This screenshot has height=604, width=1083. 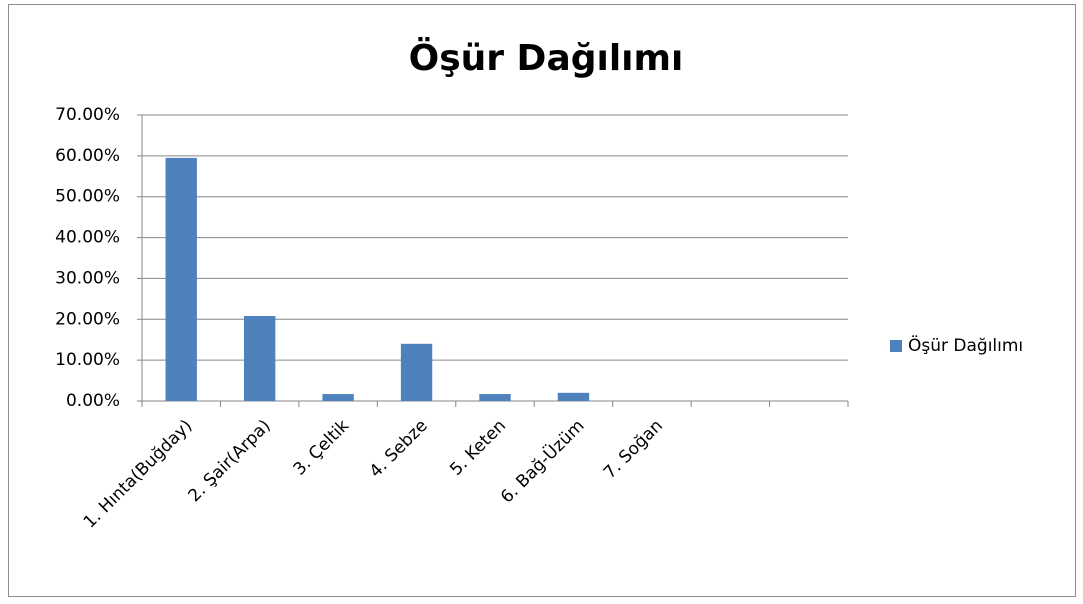 I want to click on y-tick-label: 70.00%, so click(x=87, y=115).